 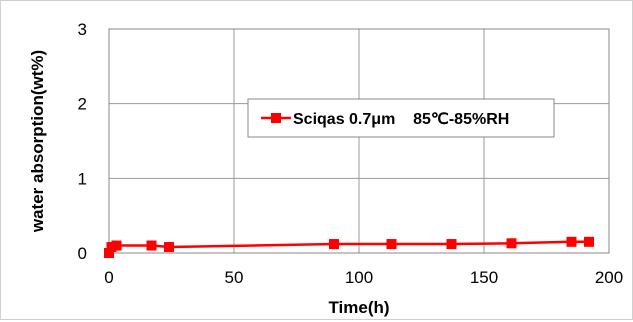 I want to click on y-tick-label: 1, so click(x=82, y=178).